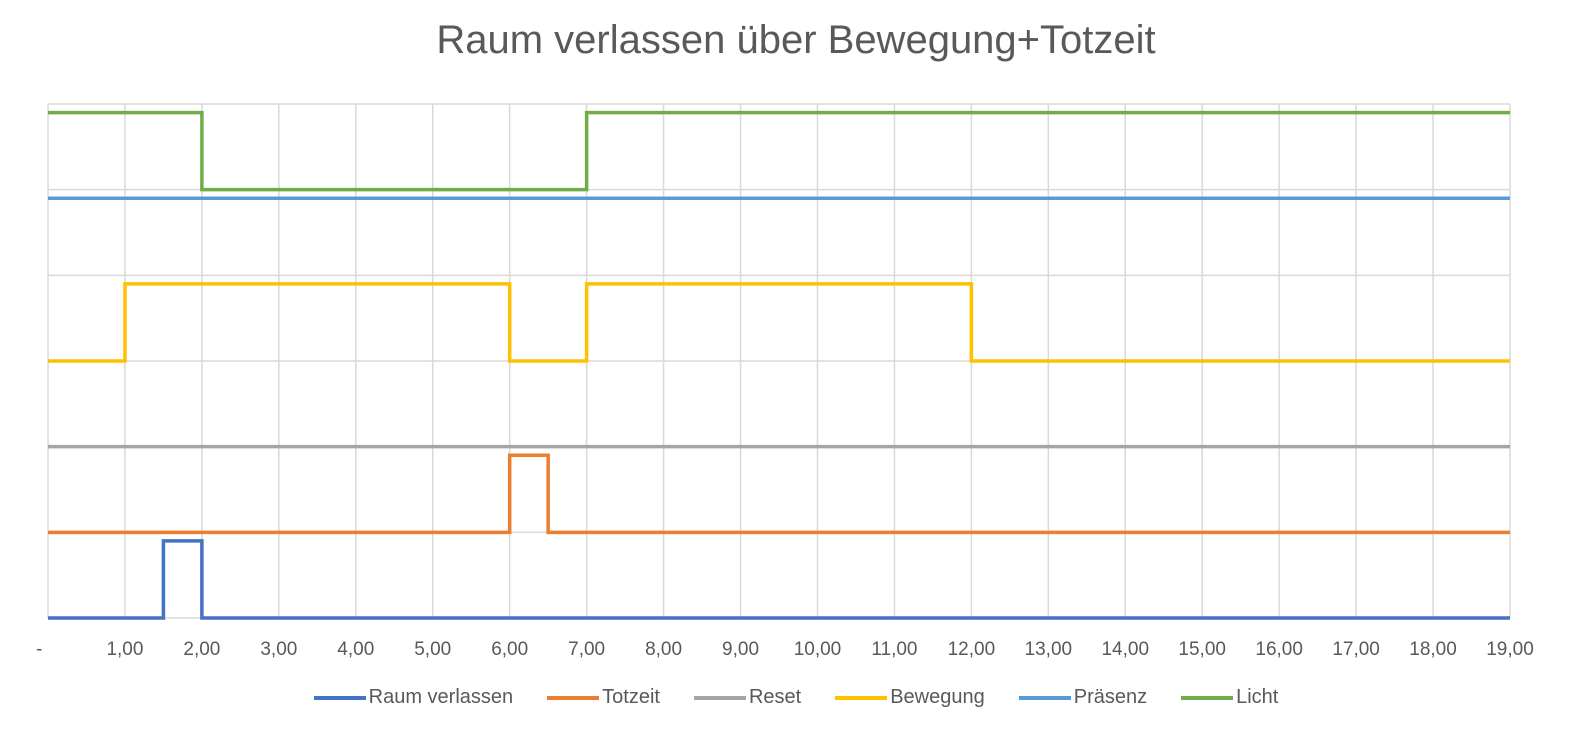 The image size is (1592, 742). What do you see at coordinates (779, 579) in the screenshot?
I see `series-line-raum-verlassen` at bounding box center [779, 579].